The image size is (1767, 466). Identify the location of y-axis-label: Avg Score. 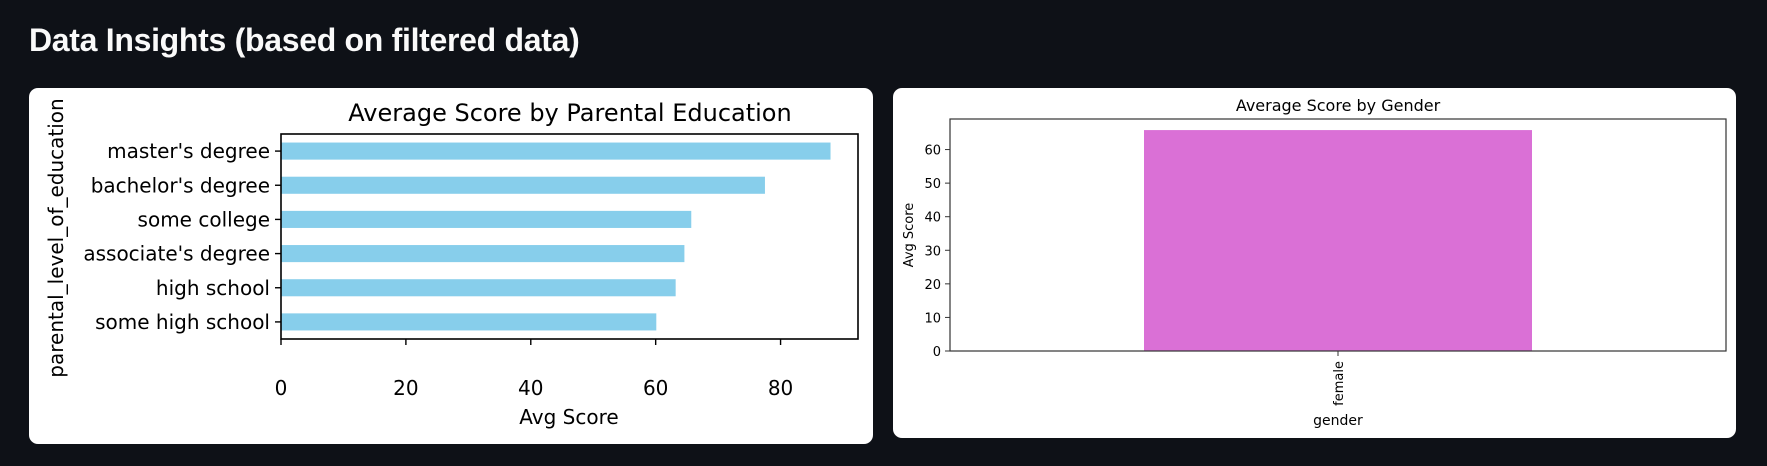
(909, 235).